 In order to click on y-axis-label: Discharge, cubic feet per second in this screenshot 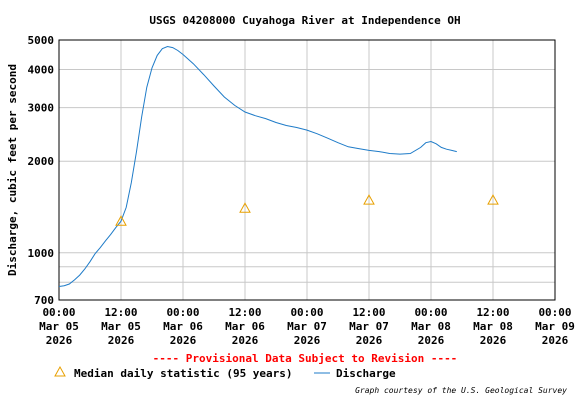, I will do `click(12, 170)`.